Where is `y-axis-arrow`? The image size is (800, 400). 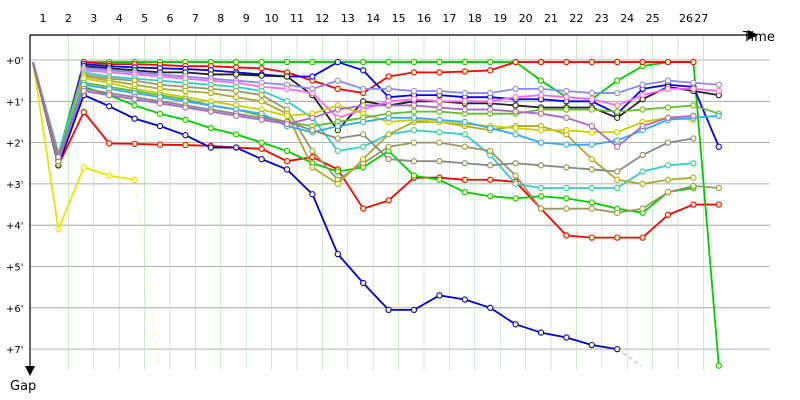
y-axis-arrow is located at coordinates (30, 371).